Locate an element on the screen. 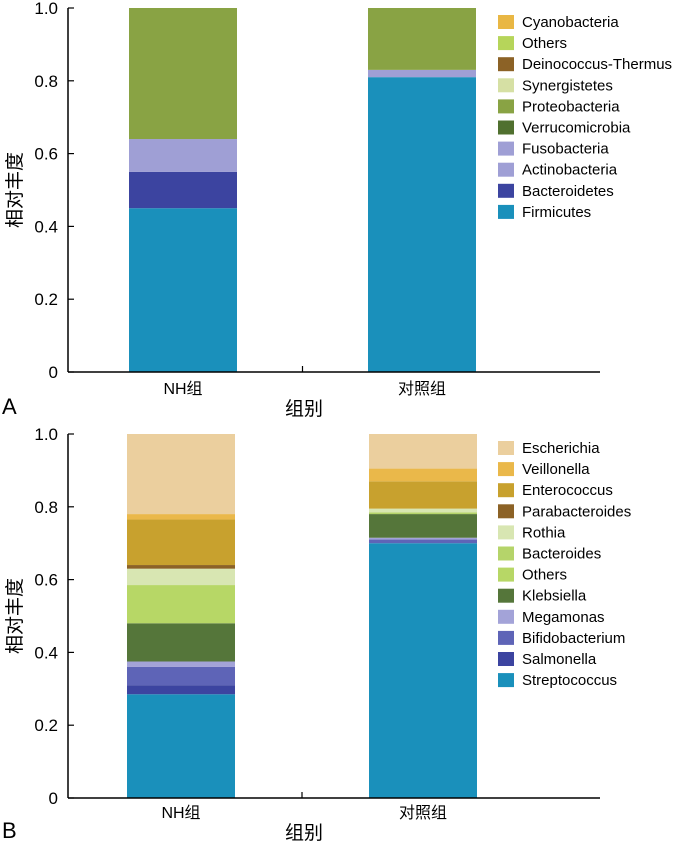 This screenshot has height=842, width=700. legend-swatch-a-others is located at coordinates (506, 43).